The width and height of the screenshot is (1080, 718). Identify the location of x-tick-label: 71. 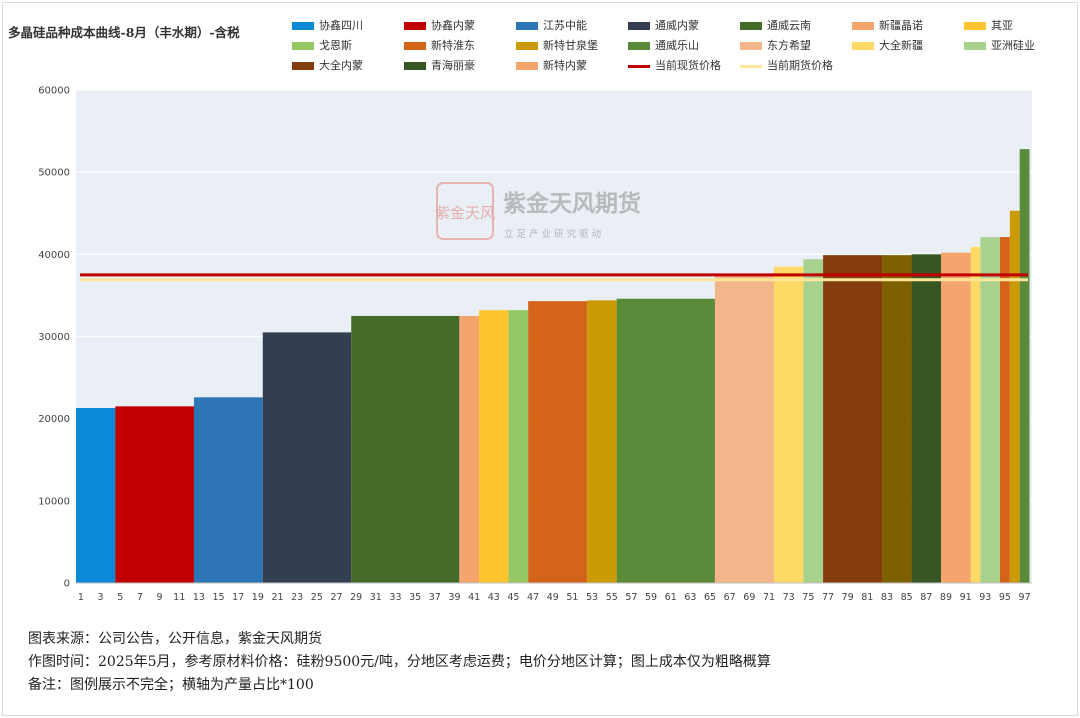
(769, 597).